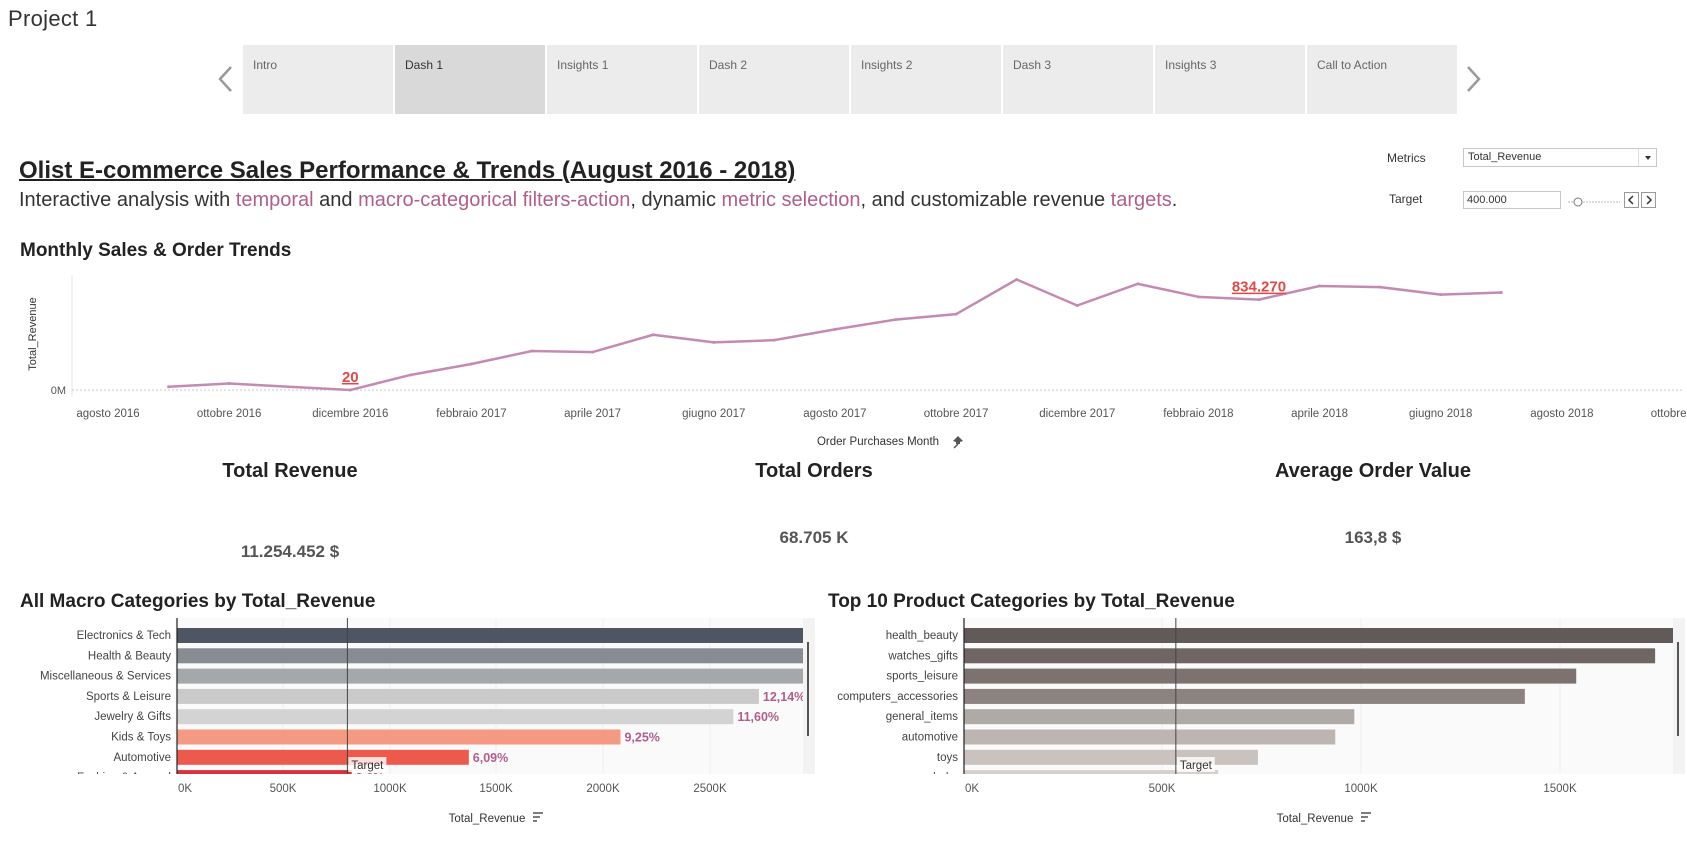  Describe the element at coordinates (972, 789) in the screenshot. I see `x-tick-label: 0K` at that location.